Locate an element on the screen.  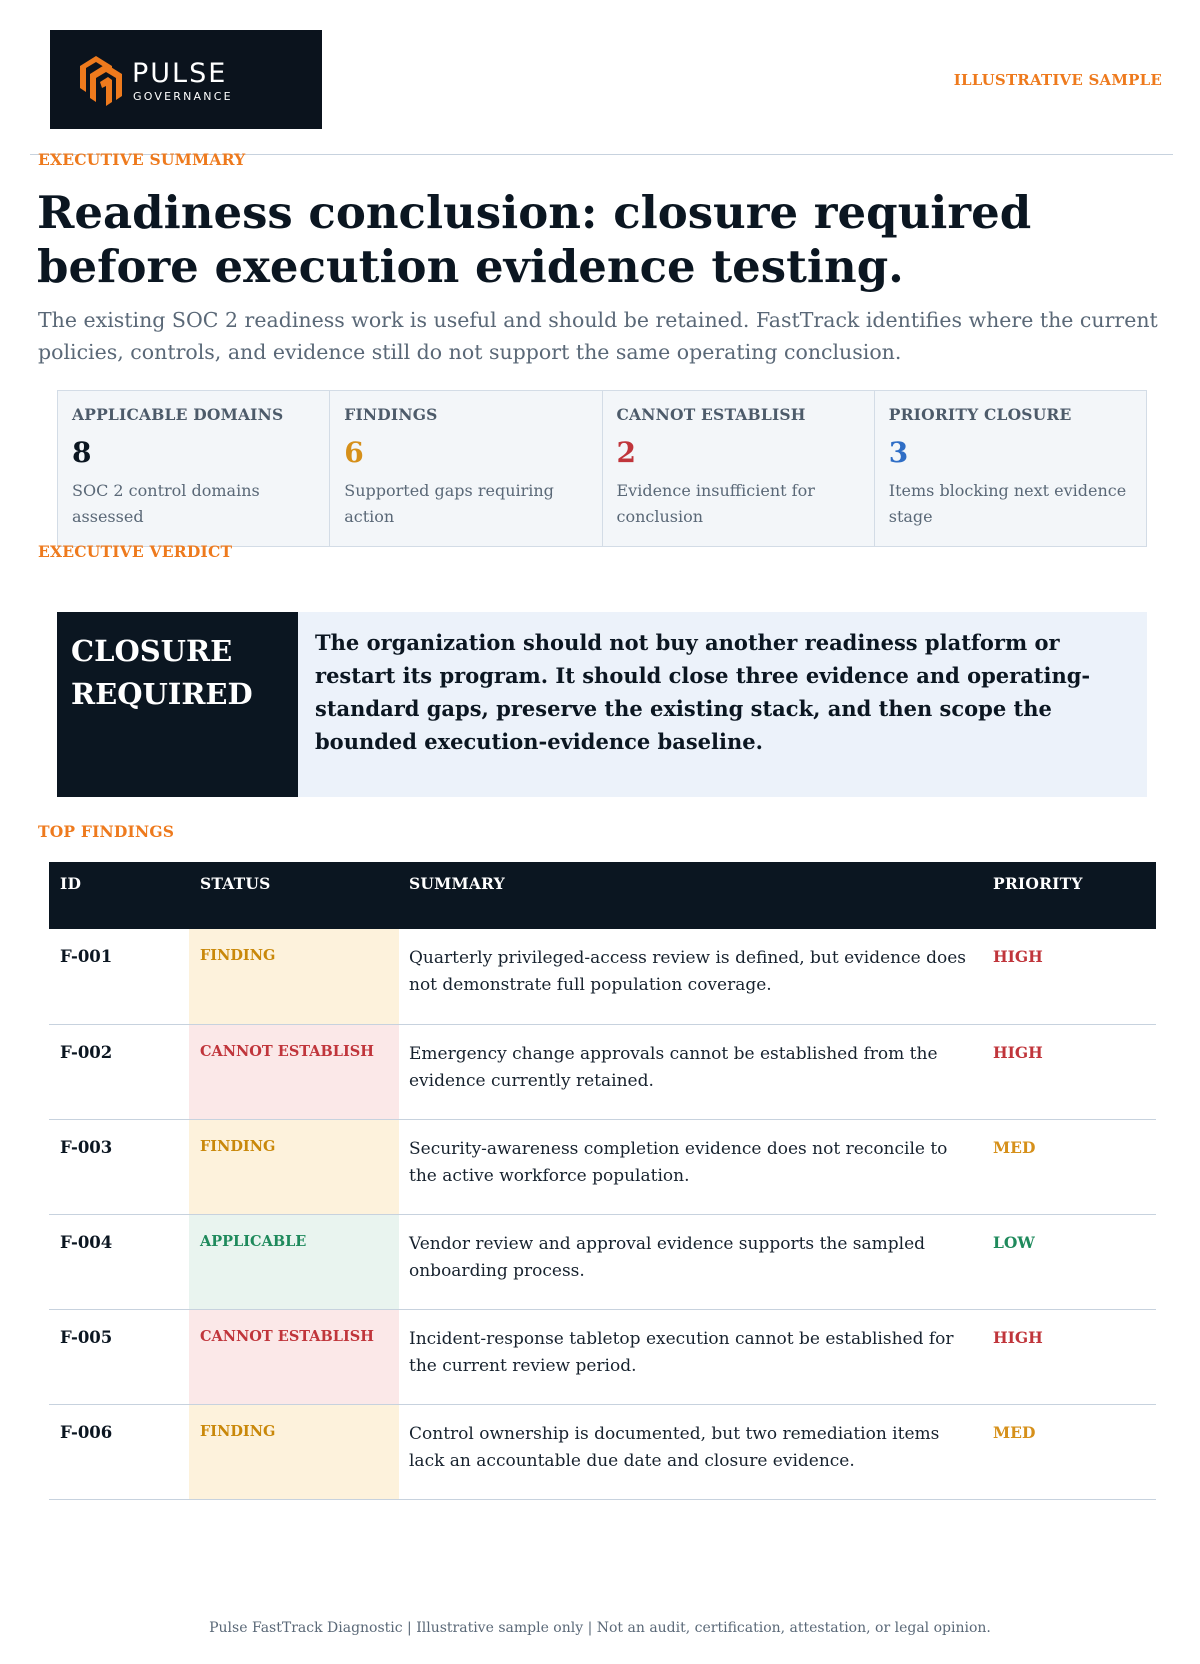
column-header-summary: SUMMARY is located at coordinates (691, 895).